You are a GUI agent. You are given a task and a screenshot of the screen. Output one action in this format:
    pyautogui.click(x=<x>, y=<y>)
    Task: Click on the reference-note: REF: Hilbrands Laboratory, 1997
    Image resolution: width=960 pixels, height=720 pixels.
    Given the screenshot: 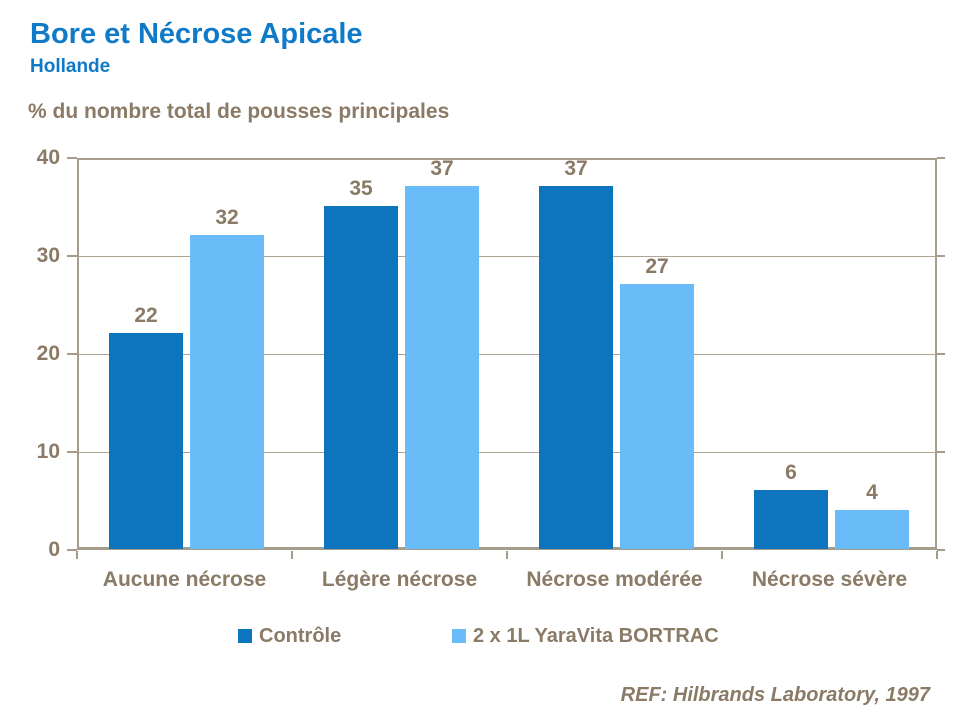 What is the action you would take?
    pyautogui.click(x=775, y=695)
    